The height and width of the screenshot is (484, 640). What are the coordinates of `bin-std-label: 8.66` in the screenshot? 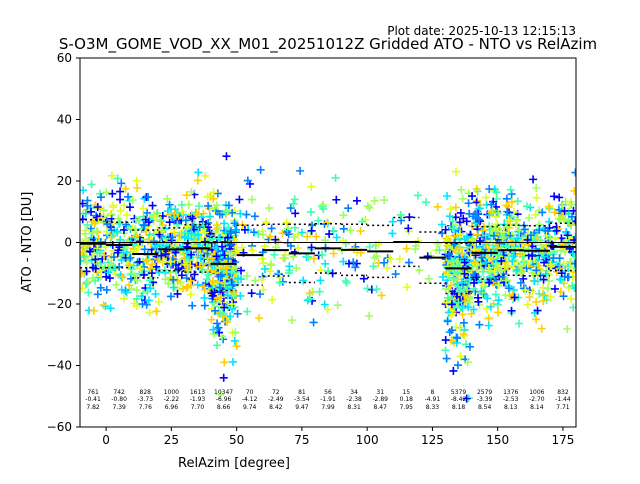 It's located at (224, 407).